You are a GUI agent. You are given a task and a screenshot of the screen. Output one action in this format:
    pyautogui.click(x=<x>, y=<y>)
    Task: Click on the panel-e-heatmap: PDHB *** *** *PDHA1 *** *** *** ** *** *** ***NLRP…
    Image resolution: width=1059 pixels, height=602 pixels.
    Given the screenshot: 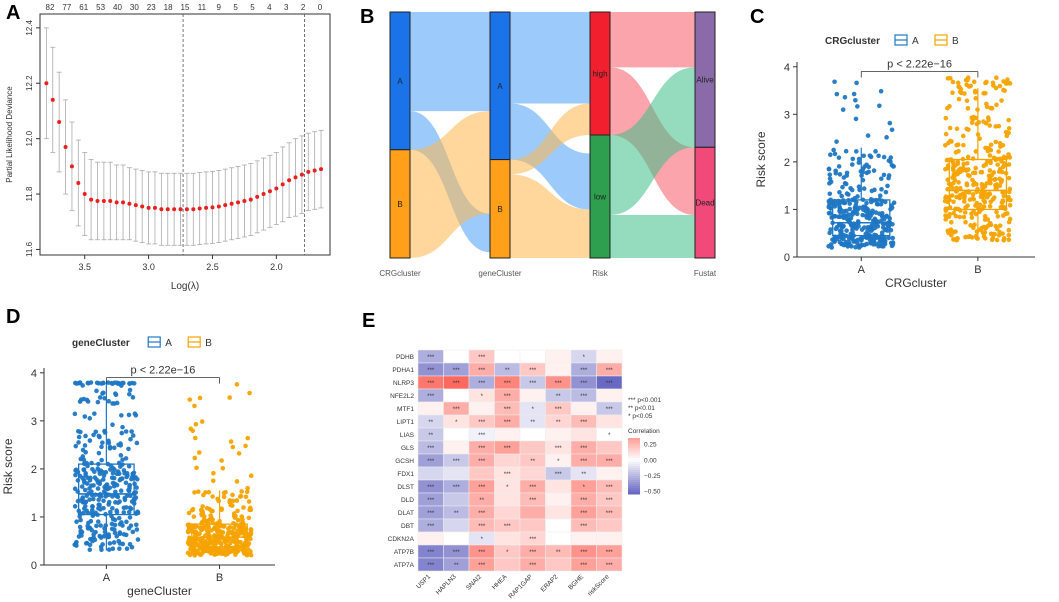 What is the action you would take?
    pyautogui.click(x=524, y=474)
    